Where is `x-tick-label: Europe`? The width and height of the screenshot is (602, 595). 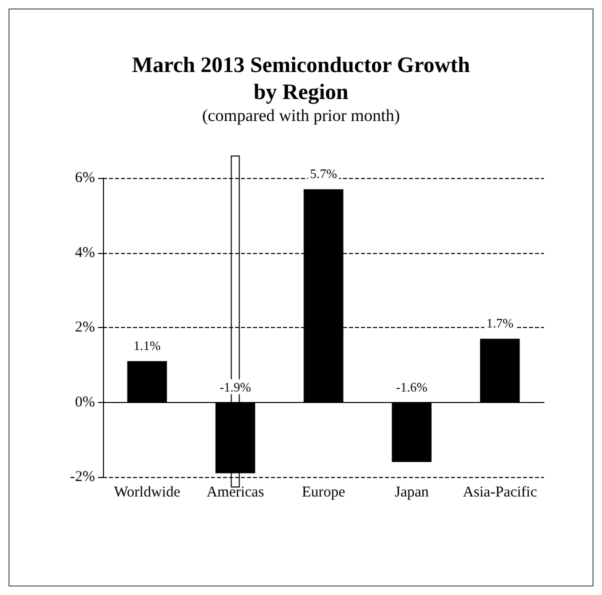
x-tick-label: Europe is located at coordinates (324, 492).